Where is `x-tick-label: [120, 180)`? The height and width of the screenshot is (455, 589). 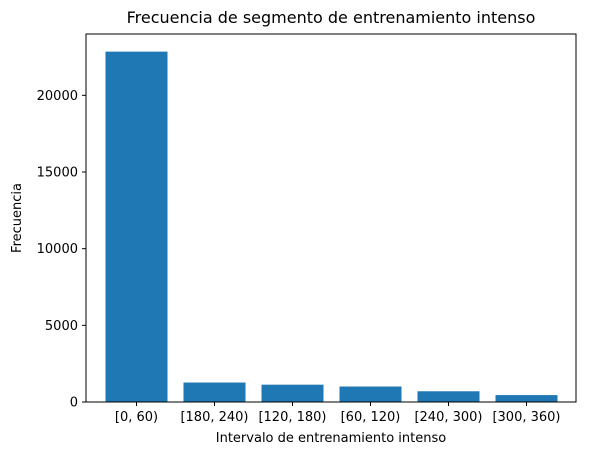 x-tick-label: [120, 180) is located at coordinates (292, 417).